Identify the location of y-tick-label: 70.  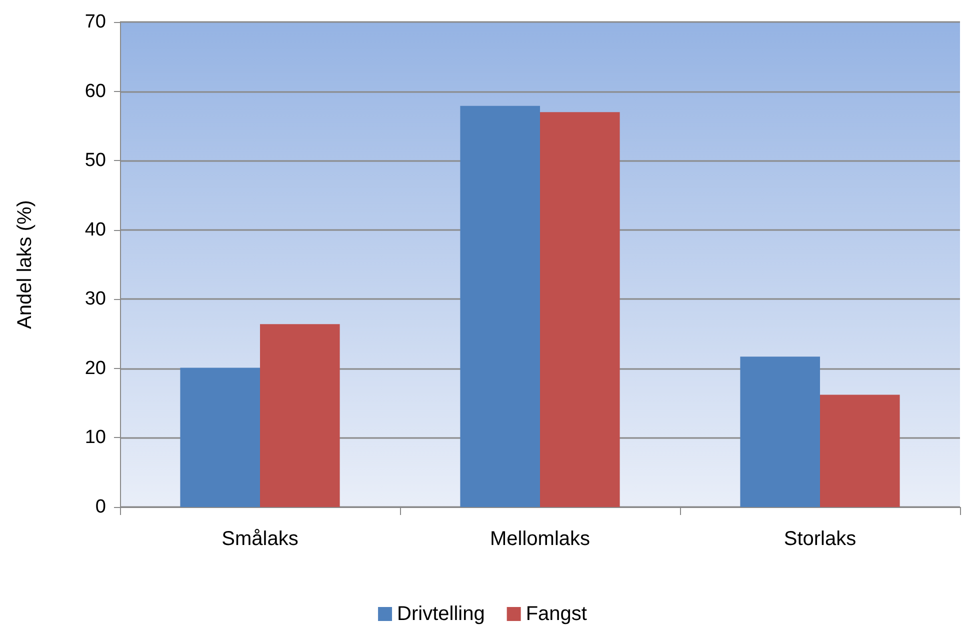
(95, 22).